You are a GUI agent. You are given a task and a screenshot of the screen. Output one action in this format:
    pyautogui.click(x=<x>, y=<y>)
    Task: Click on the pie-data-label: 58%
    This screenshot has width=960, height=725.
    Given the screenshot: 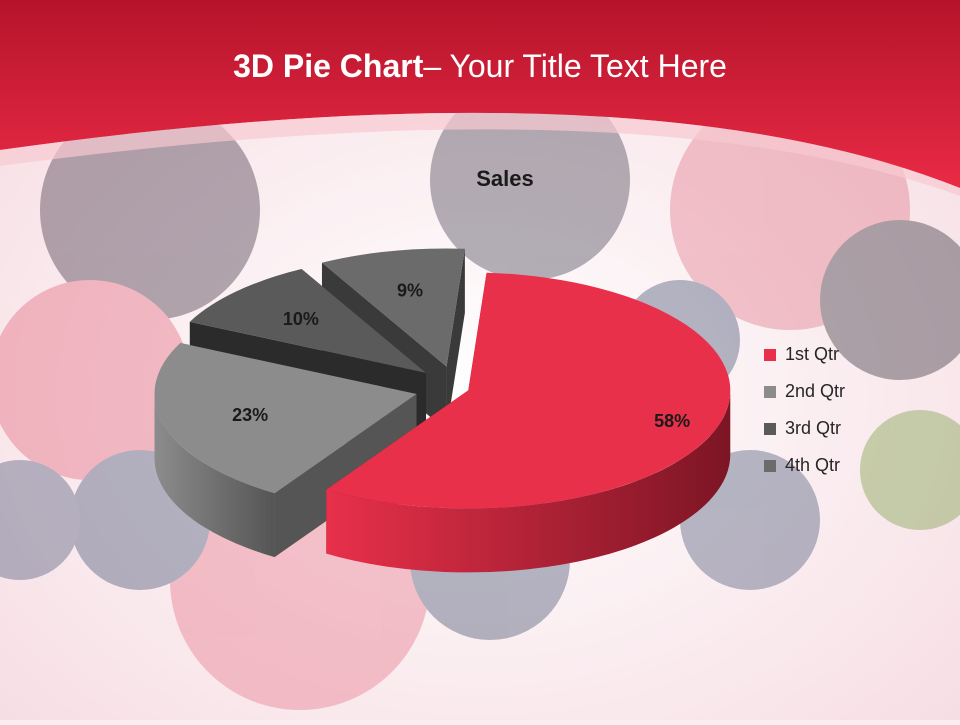 What is the action you would take?
    pyautogui.click(x=672, y=421)
    